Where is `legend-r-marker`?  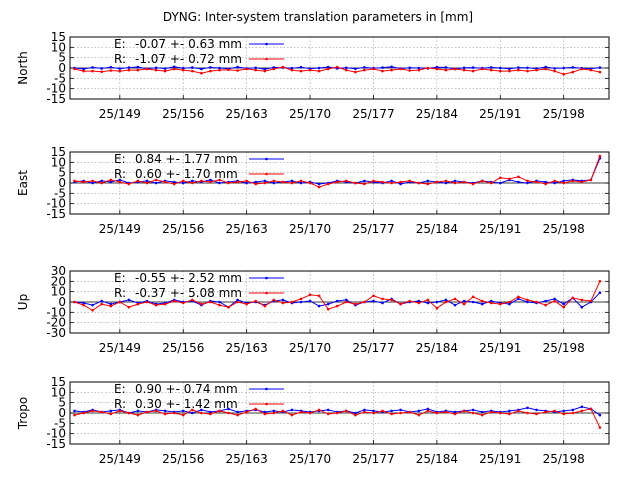 legend-r-marker is located at coordinates (266, 174).